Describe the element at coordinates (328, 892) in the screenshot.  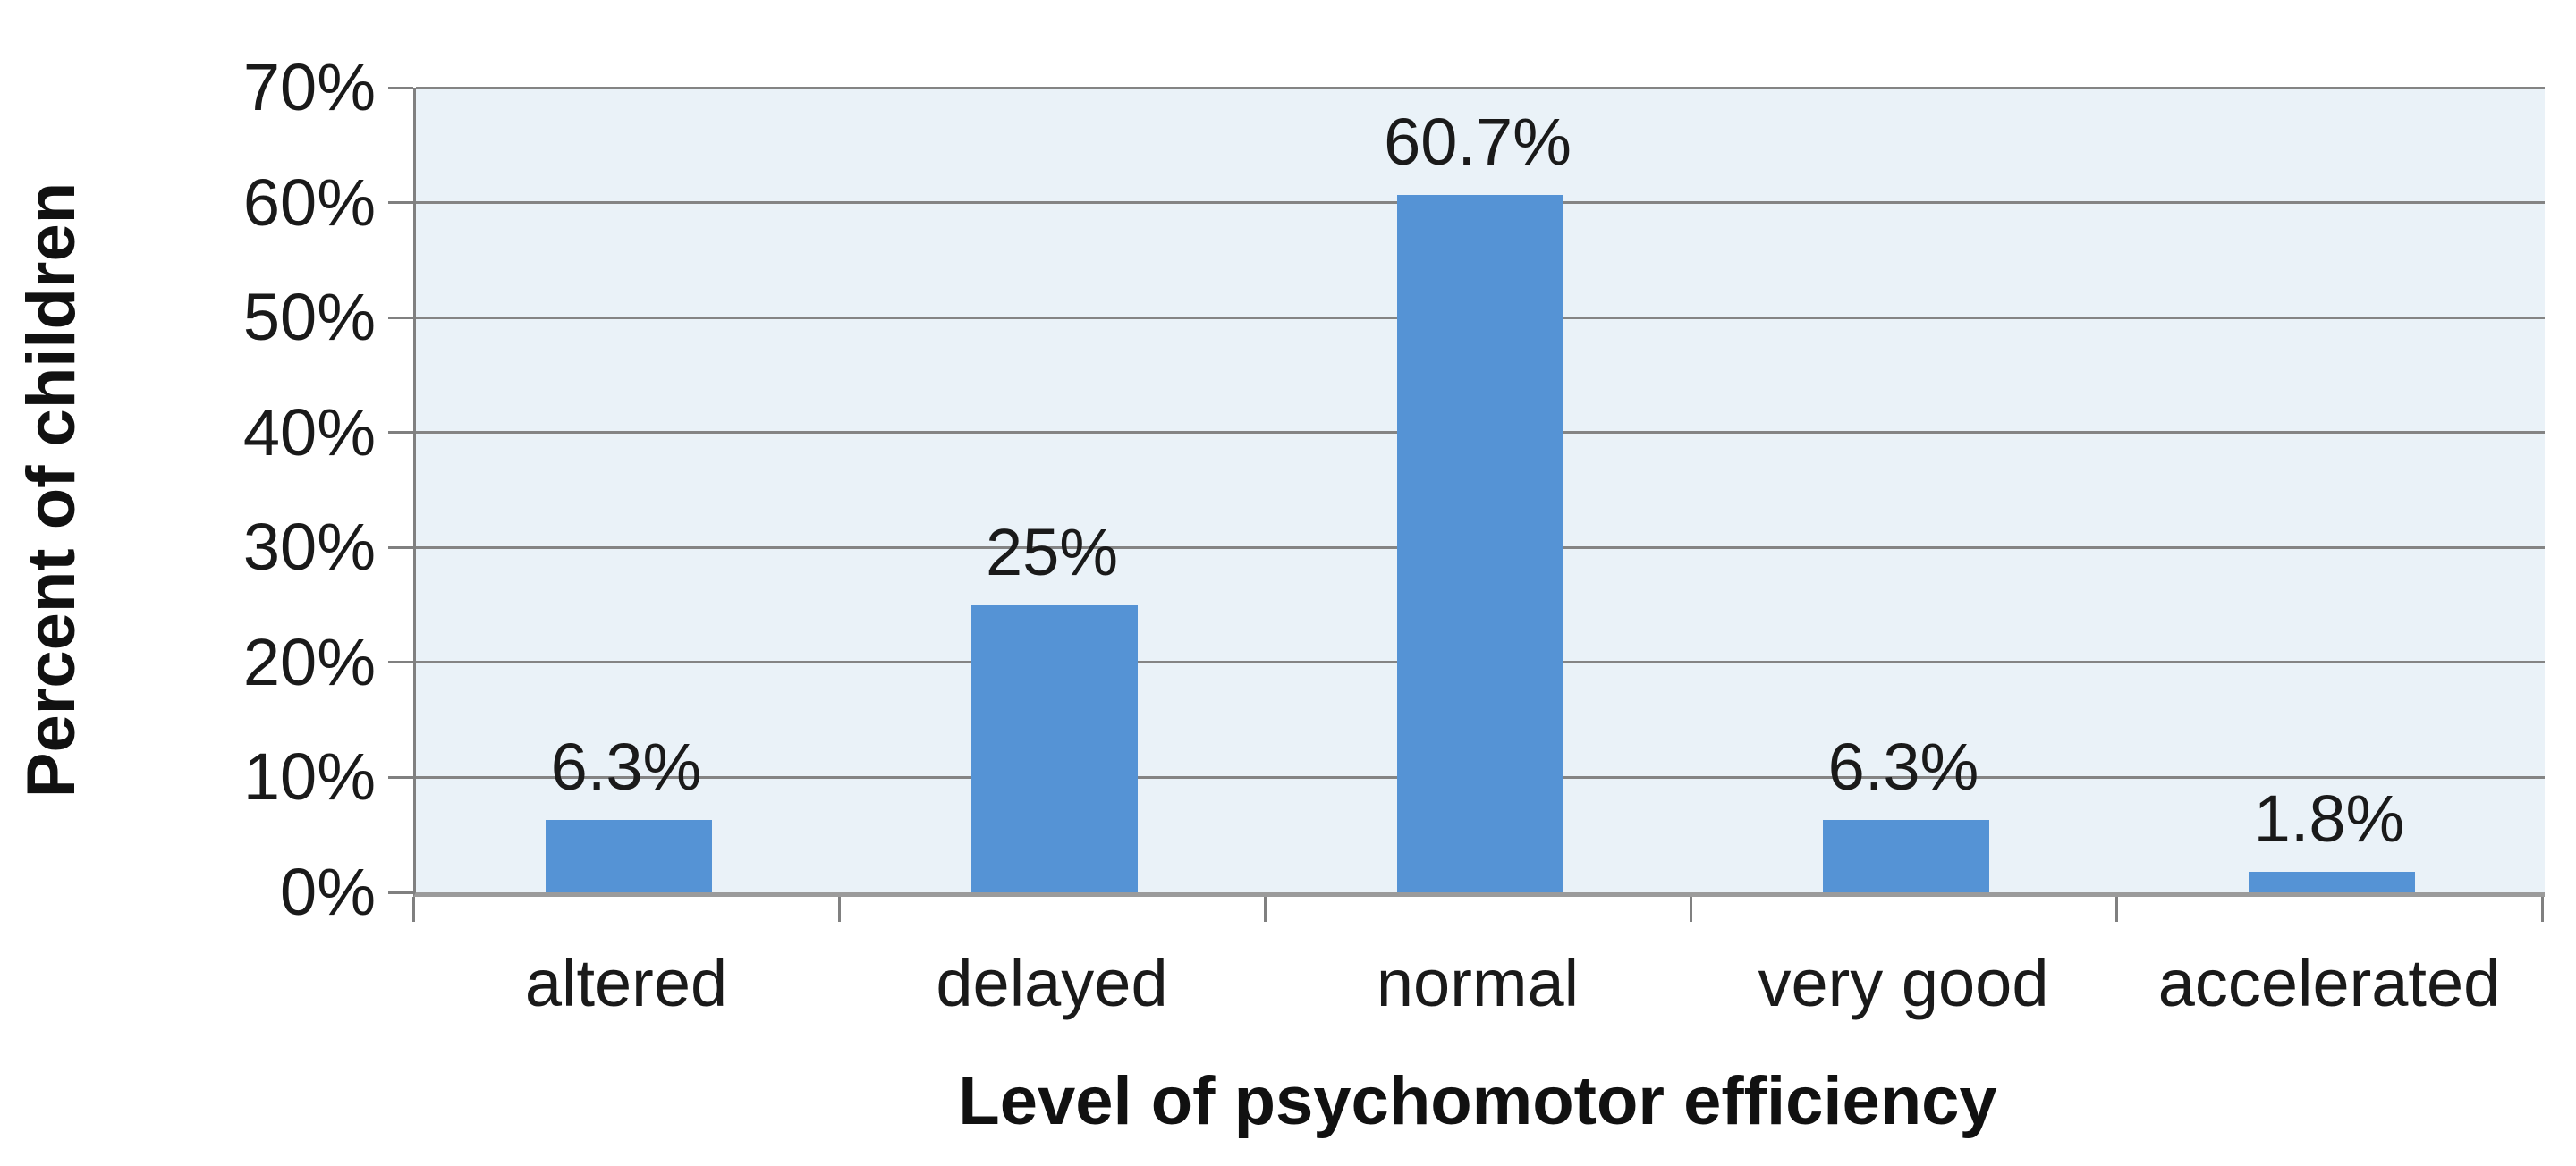
I see `y-axis-tick-label: 0%` at that location.